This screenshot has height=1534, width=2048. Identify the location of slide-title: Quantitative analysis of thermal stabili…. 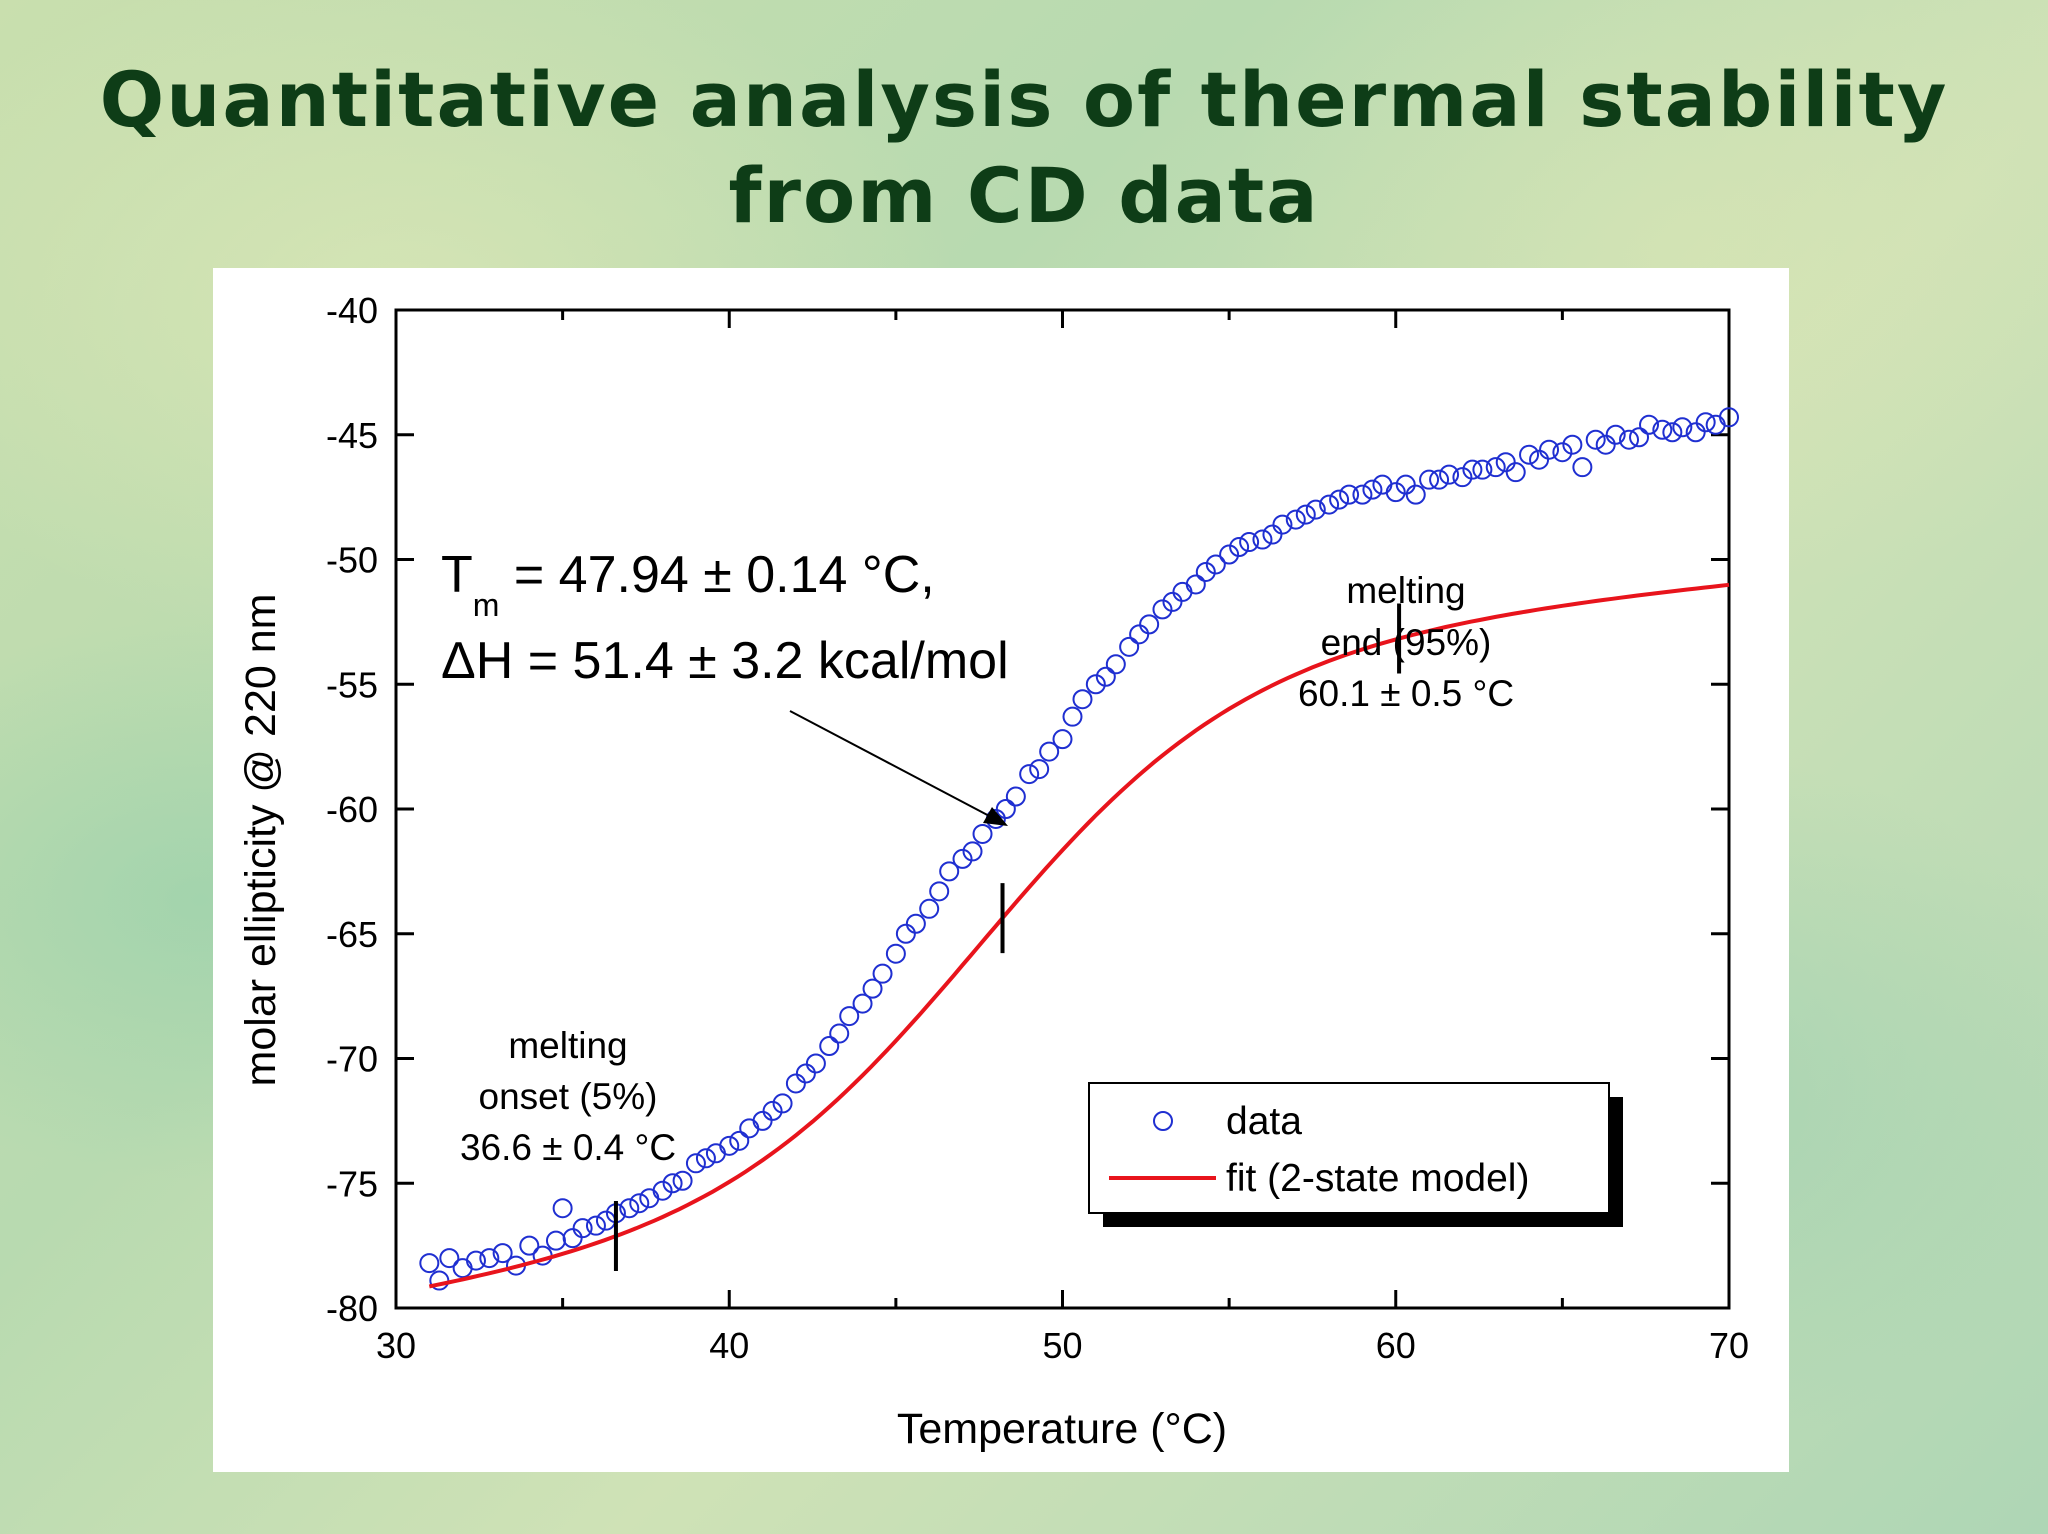
(1024, 148).